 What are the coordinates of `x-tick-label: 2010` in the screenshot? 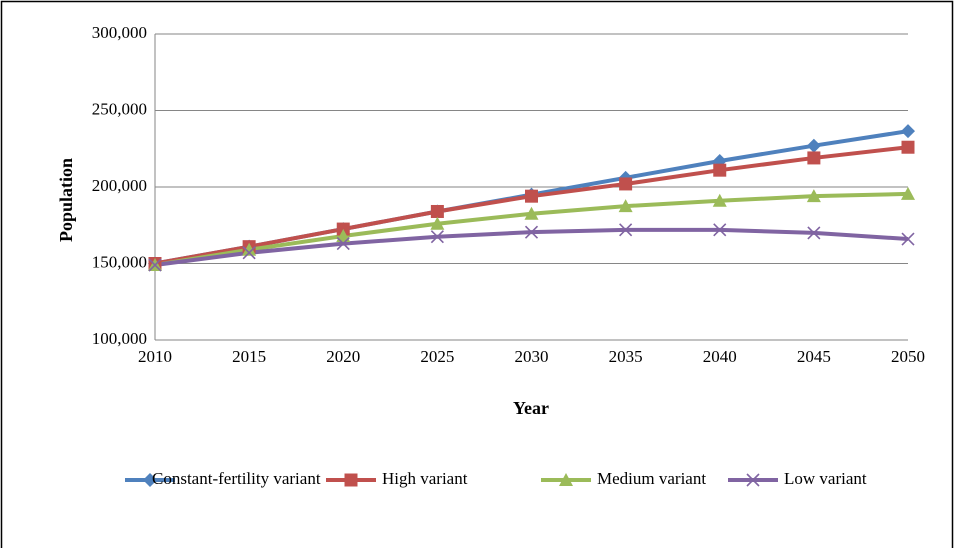 It's located at (155, 356).